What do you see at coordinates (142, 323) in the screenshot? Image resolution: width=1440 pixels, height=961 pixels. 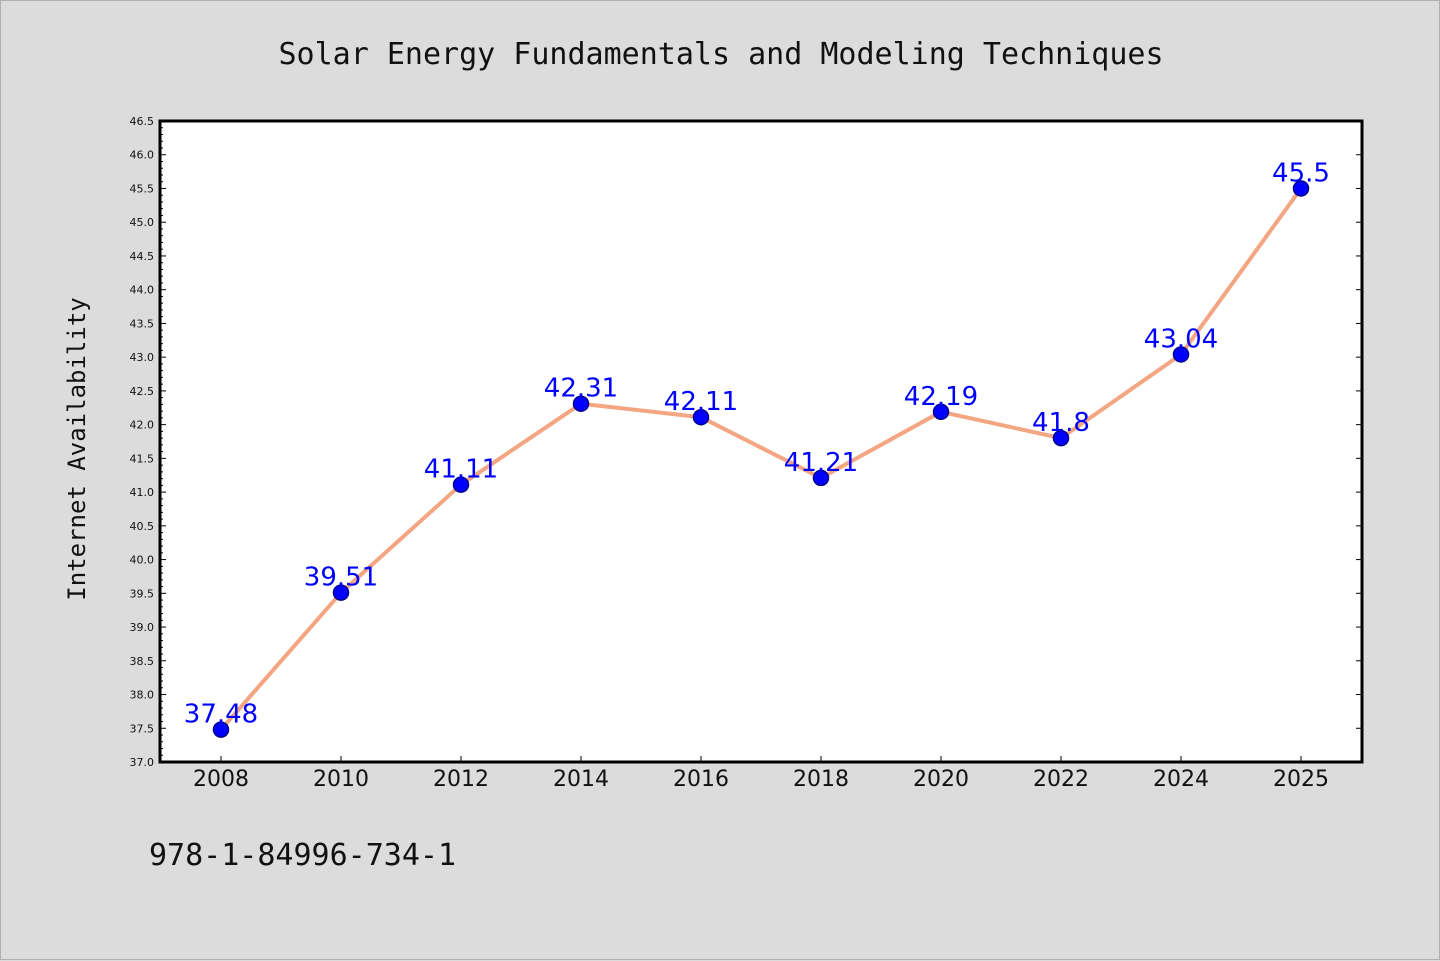 I see `y-tick-label: 43.5` at bounding box center [142, 323].